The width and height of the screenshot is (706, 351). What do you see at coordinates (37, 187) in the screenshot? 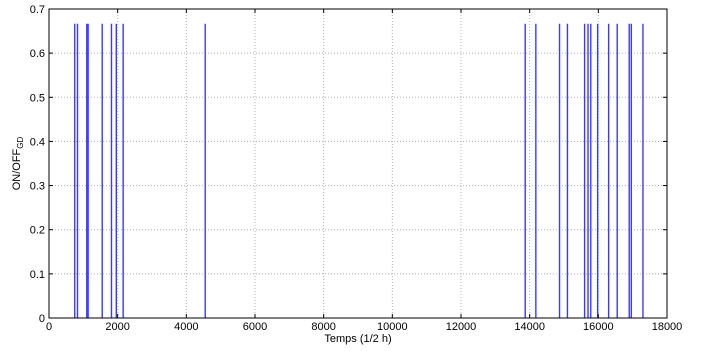
I see `y-tick-label: 0.3` at bounding box center [37, 187].